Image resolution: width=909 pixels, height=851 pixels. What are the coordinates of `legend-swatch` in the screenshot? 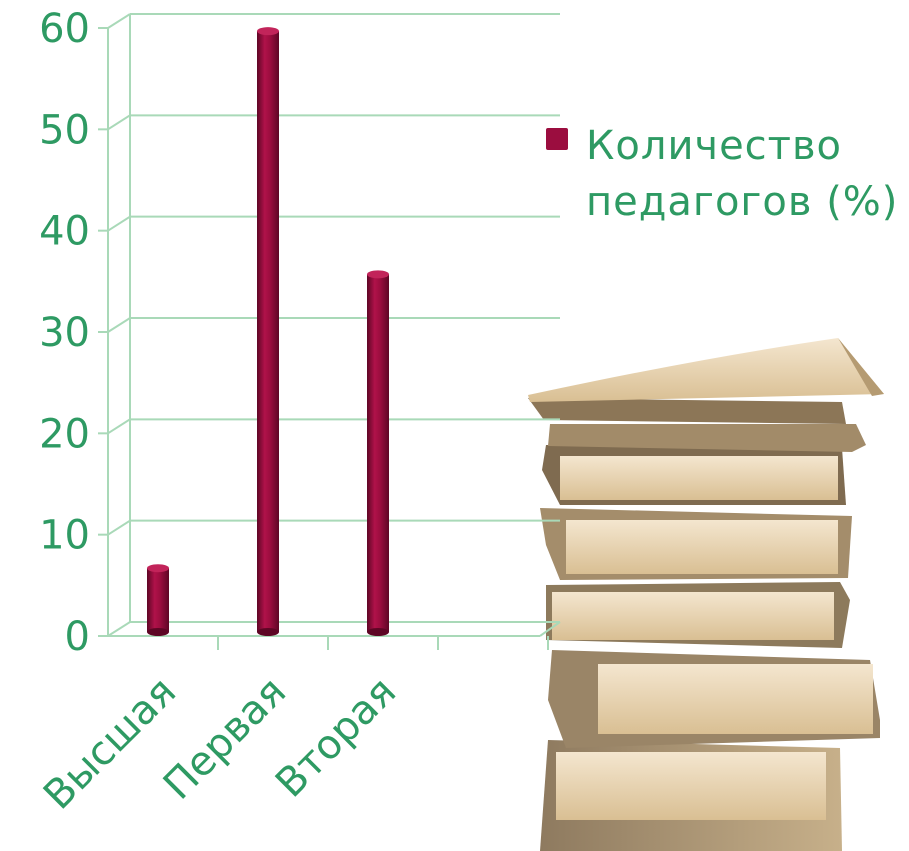 It's located at (557, 139).